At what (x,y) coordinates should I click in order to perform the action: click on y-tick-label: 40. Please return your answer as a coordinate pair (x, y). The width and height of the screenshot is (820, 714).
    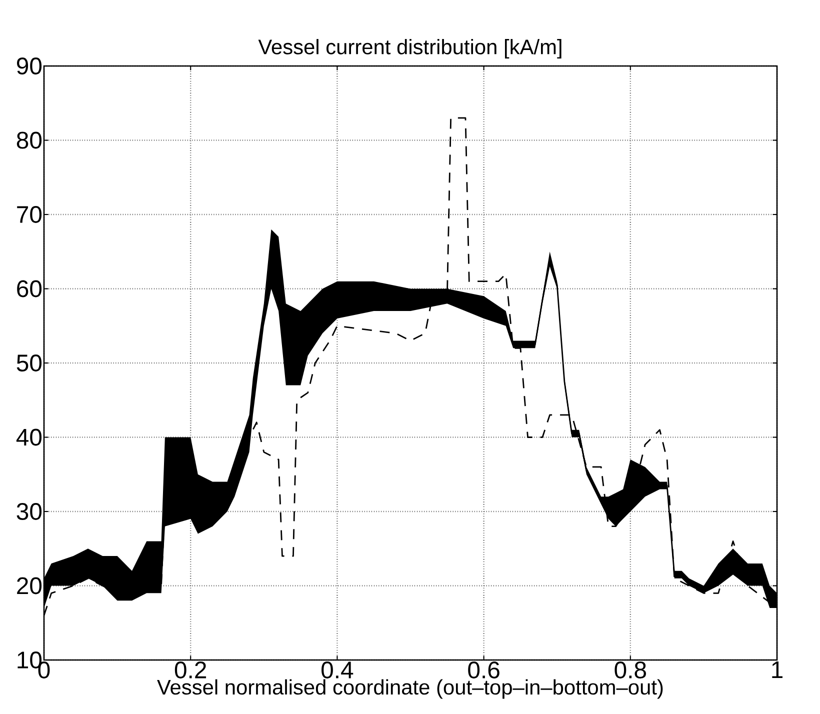
    Looking at the image, I should click on (29, 437).